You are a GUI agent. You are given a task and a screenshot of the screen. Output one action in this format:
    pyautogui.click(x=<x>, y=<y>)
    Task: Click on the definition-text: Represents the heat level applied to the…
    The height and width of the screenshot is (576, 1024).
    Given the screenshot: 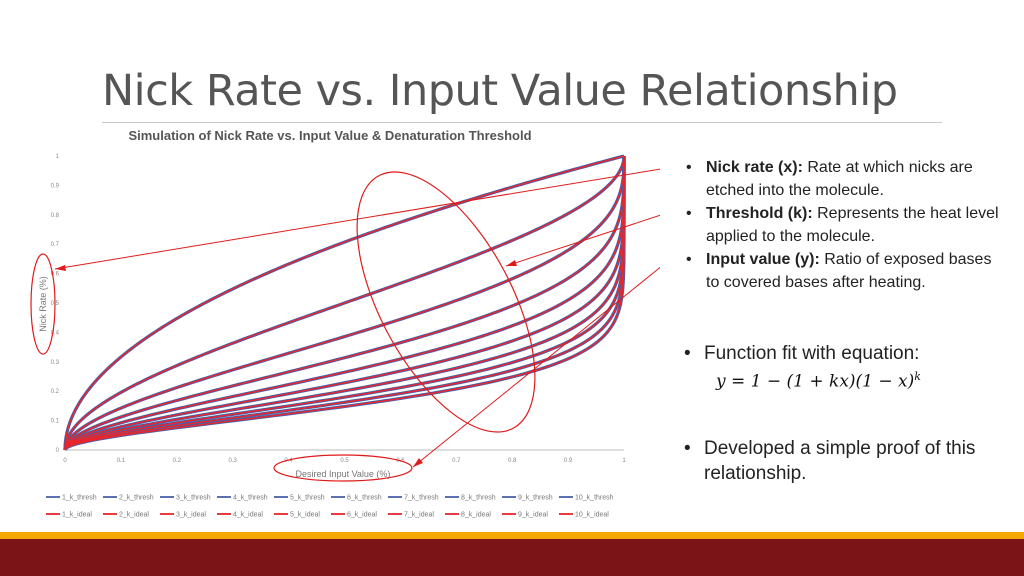 What is the action you would take?
    pyautogui.click(x=852, y=225)
    